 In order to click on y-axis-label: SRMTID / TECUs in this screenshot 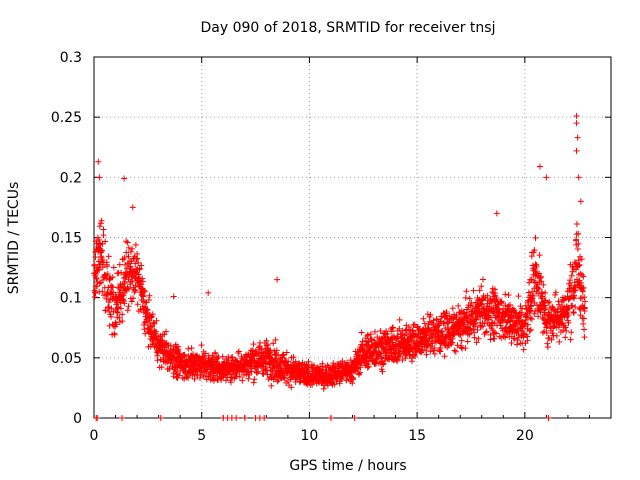, I will do `click(14, 238)`.